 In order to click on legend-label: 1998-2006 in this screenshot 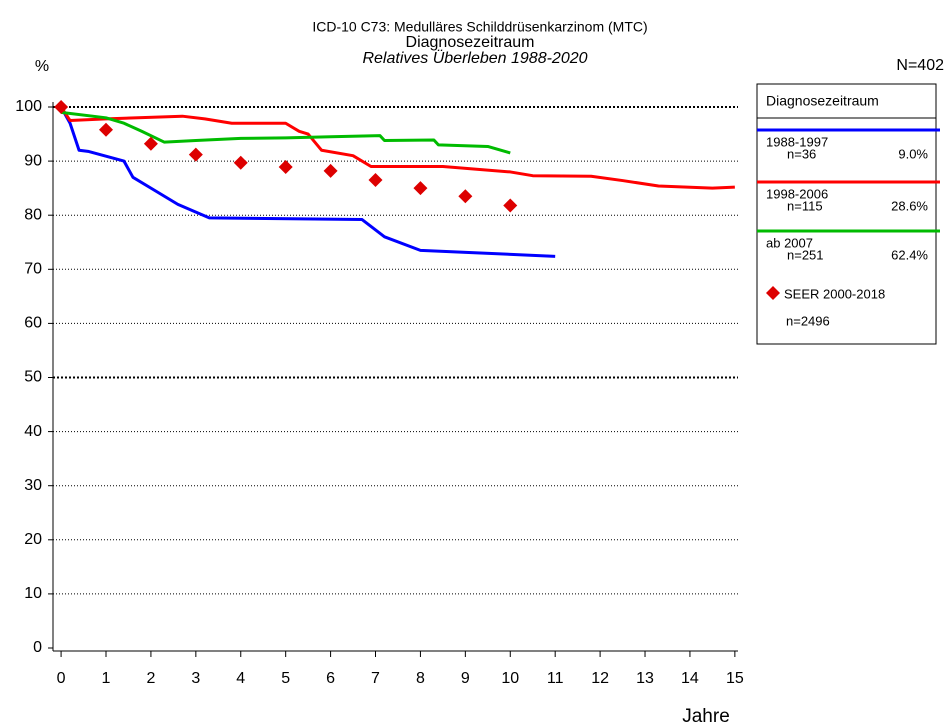, I will do `click(797, 193)`.